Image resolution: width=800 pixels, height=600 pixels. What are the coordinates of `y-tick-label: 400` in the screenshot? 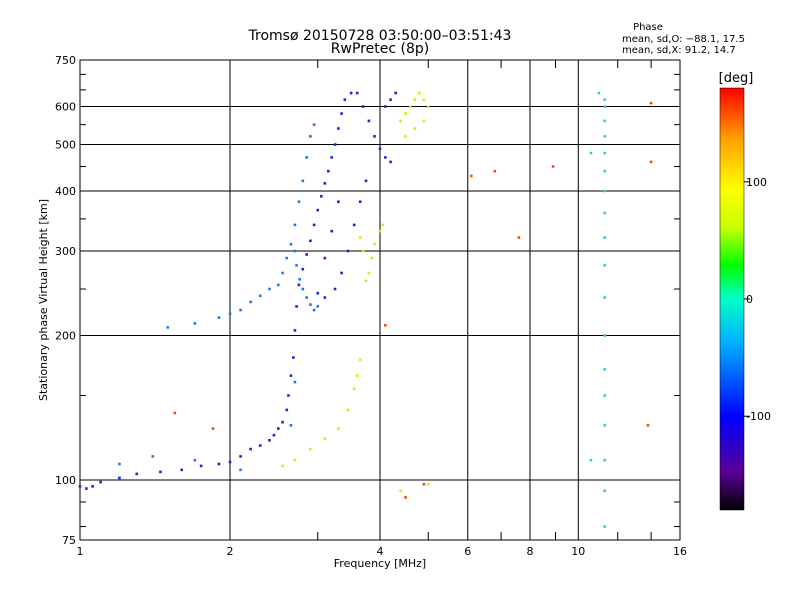 It's located at (65, 191).